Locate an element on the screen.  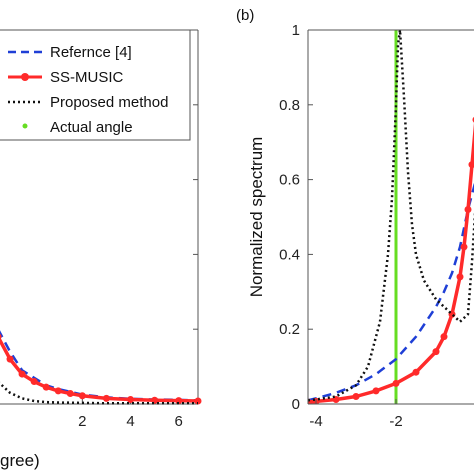
legend-marker-actual-angle is located at coordinates (25, 126).